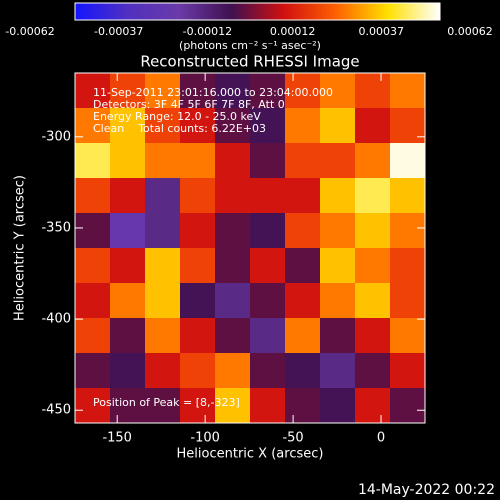 This screenshot has width=500, height=500. I want to click on annotation: Position of Peak = [8,-323], so click(166, 402).